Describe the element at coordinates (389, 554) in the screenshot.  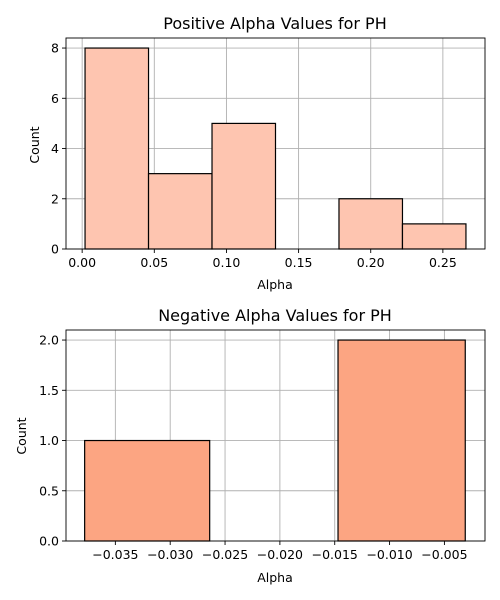
I see `x-tick-label-5: −0.010` at that location.